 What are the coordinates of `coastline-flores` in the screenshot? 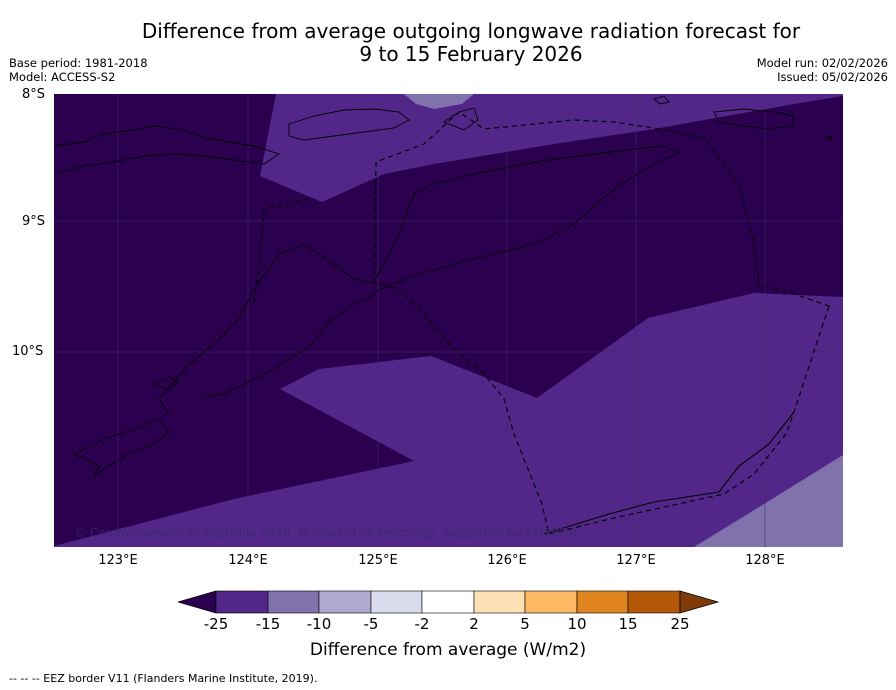 It's located at (167, 150).